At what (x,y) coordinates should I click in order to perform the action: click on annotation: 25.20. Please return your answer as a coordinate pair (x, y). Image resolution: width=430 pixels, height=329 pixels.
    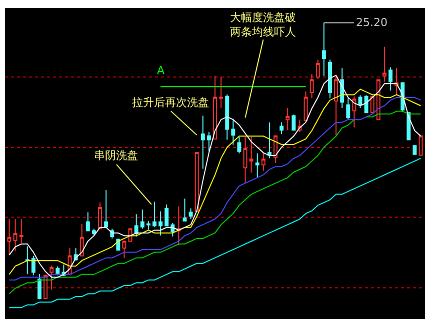
    Looking at the image, I should click on (372, 22).